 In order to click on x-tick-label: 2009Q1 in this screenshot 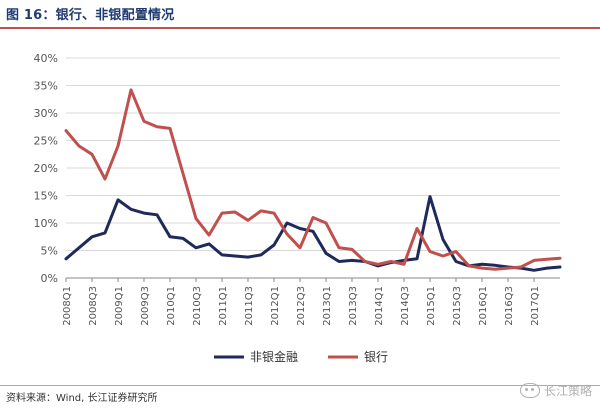, I will do `click(119, 306)`.